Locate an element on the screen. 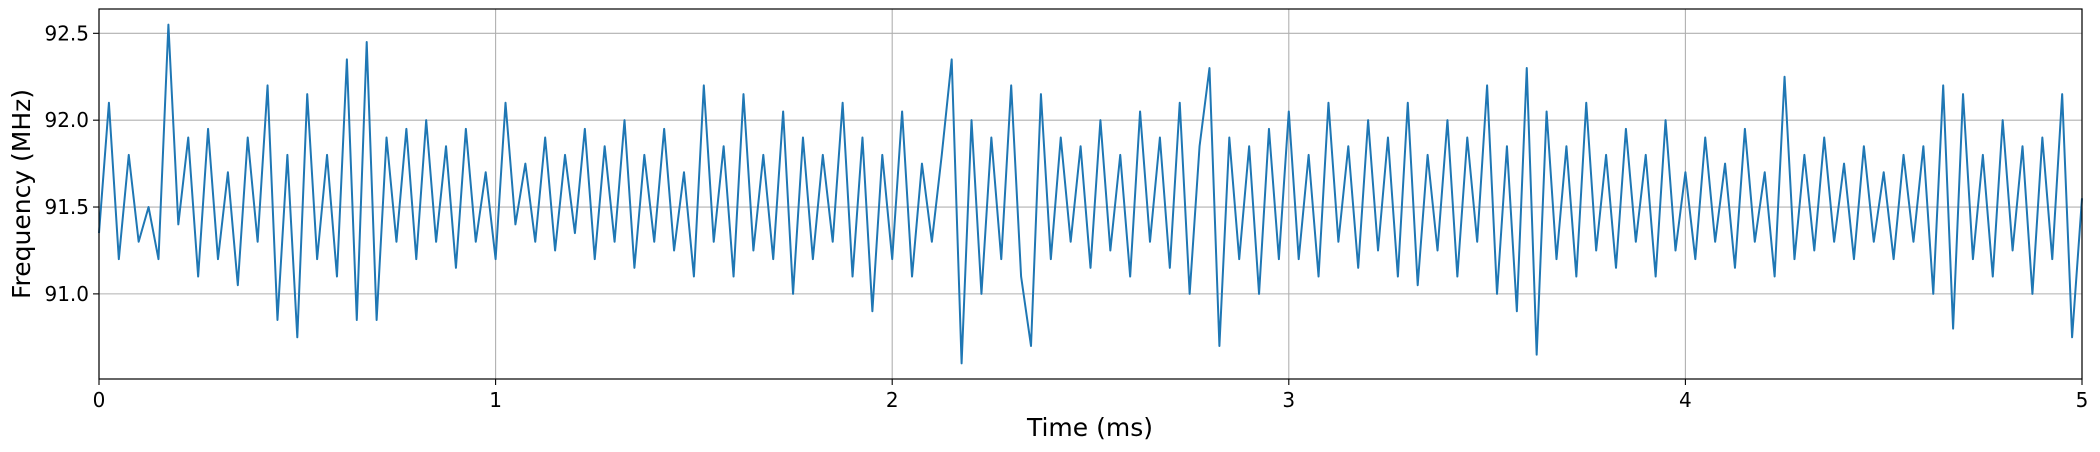 The image size is (2100, 452). x-tick-label: 2 is located at coordinates (892, 400).